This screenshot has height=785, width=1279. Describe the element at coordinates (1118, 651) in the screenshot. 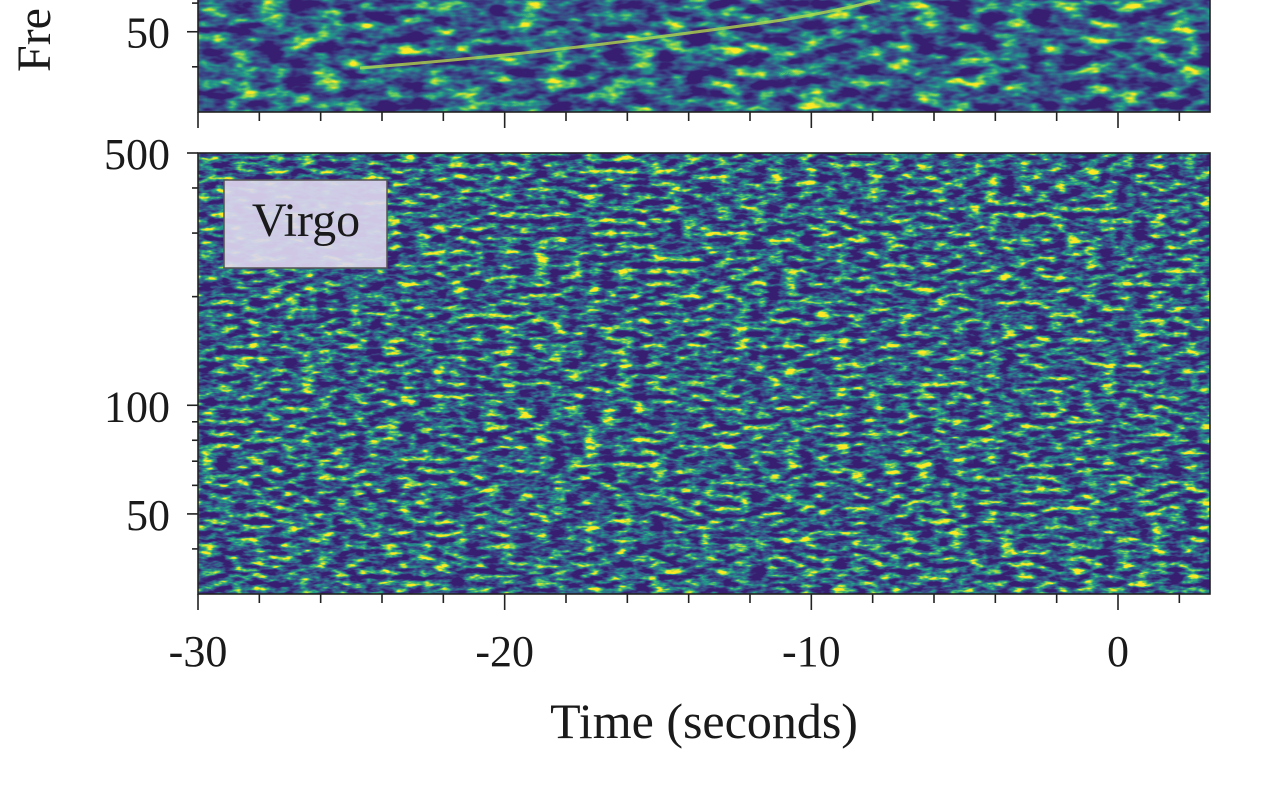

I see `x-tick-label: 0` at that location.